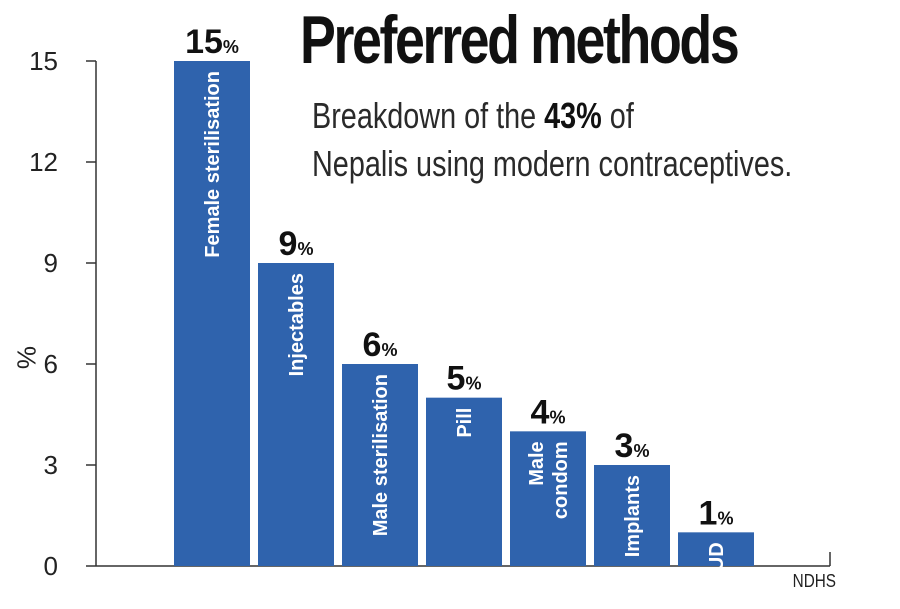  What do you see at coordinates (617, 115) in the screenshot?
I see `subtitle-line1-end: of` at bounding box center [617, 115].